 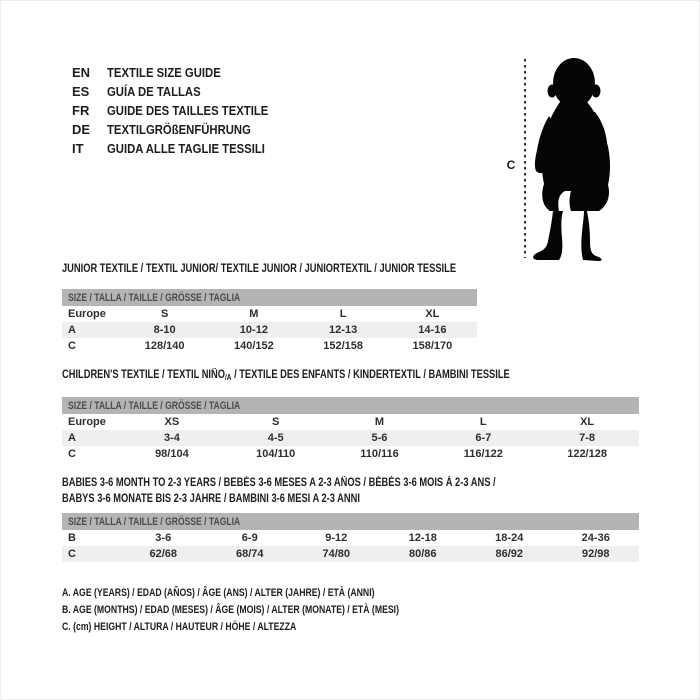 I want to click on size-cell: 12-18, so click(x=422, y=538).